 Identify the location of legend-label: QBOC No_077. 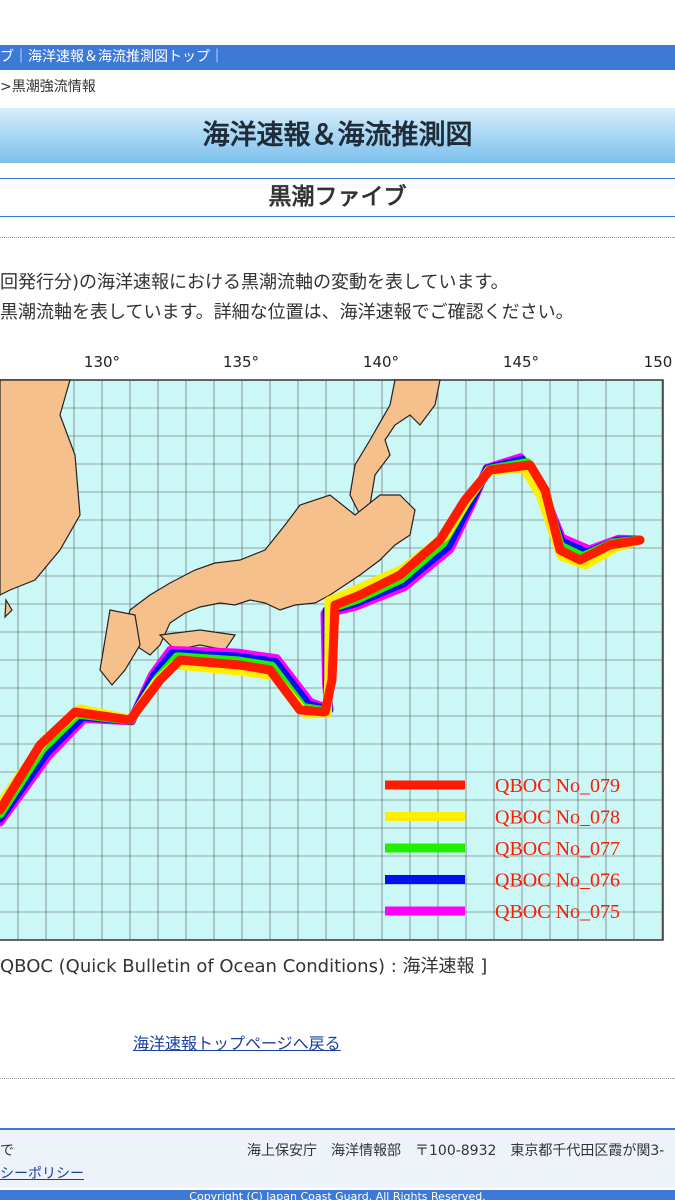
(557, 849).